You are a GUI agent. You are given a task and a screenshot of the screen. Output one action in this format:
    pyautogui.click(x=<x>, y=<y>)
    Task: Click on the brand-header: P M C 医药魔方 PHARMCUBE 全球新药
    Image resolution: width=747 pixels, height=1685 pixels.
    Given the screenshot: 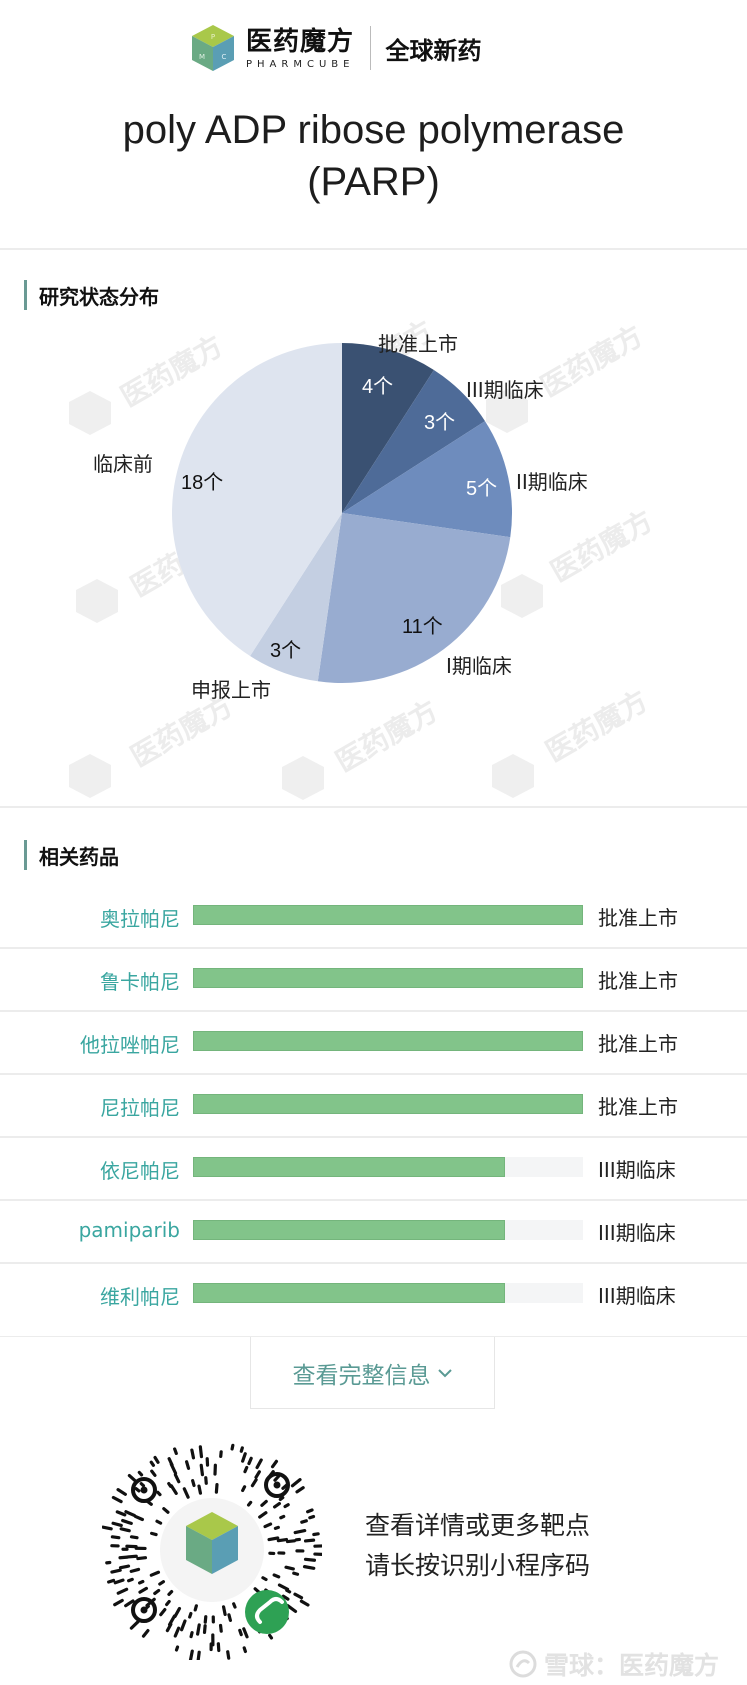 What is the action you would take?
    pyautogui.click(x=335, y=48)
    